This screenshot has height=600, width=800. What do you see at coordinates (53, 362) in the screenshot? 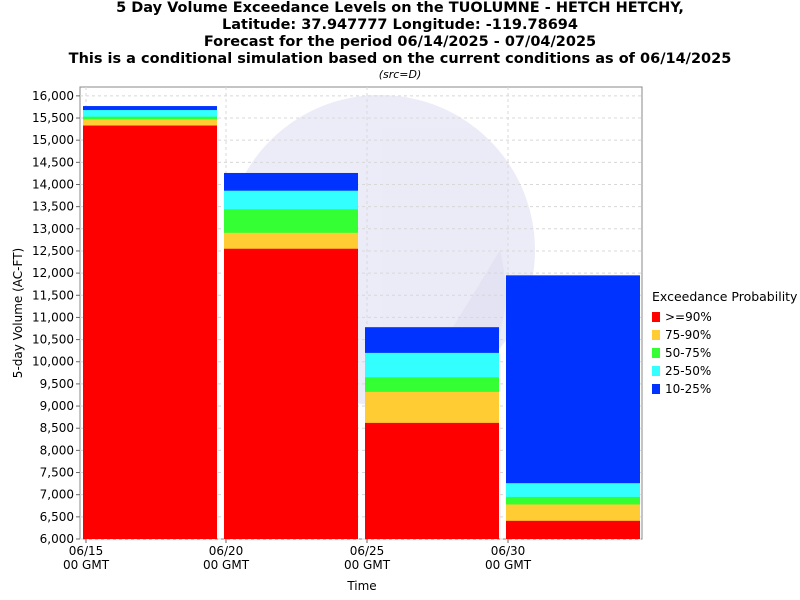
I see `y-tick-label: 10,000` at bounding box center [53, 362].